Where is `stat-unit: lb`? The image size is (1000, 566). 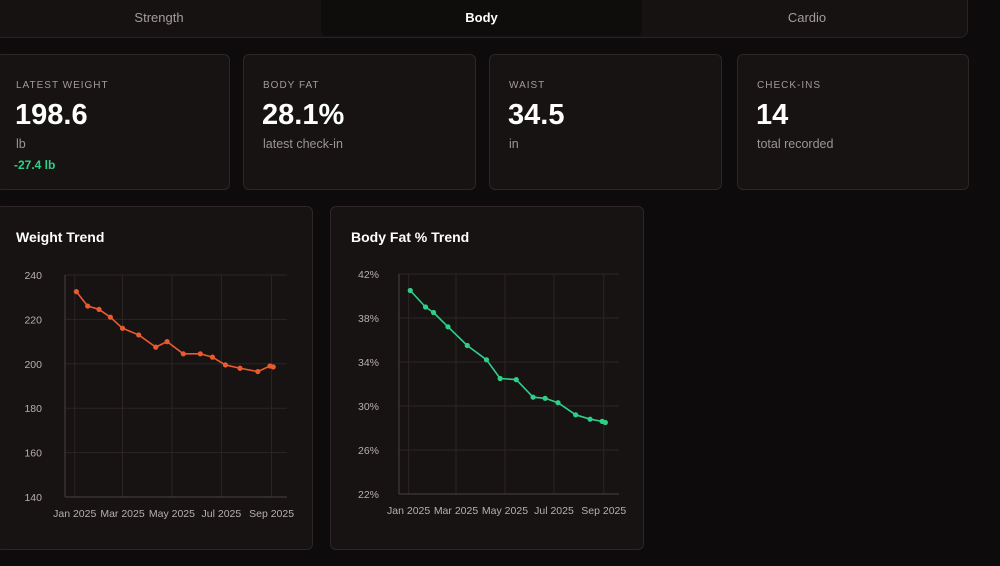 stat-unit: lb is located at coordinates (21, 144).